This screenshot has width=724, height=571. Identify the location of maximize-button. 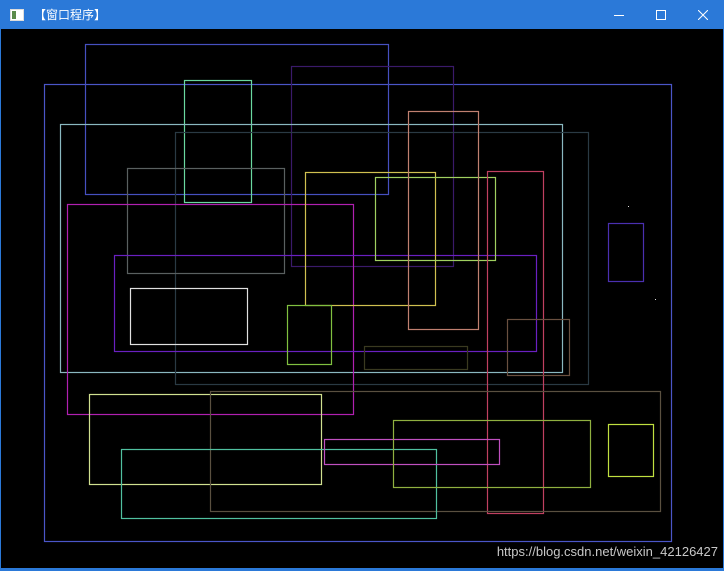
(661, 14).